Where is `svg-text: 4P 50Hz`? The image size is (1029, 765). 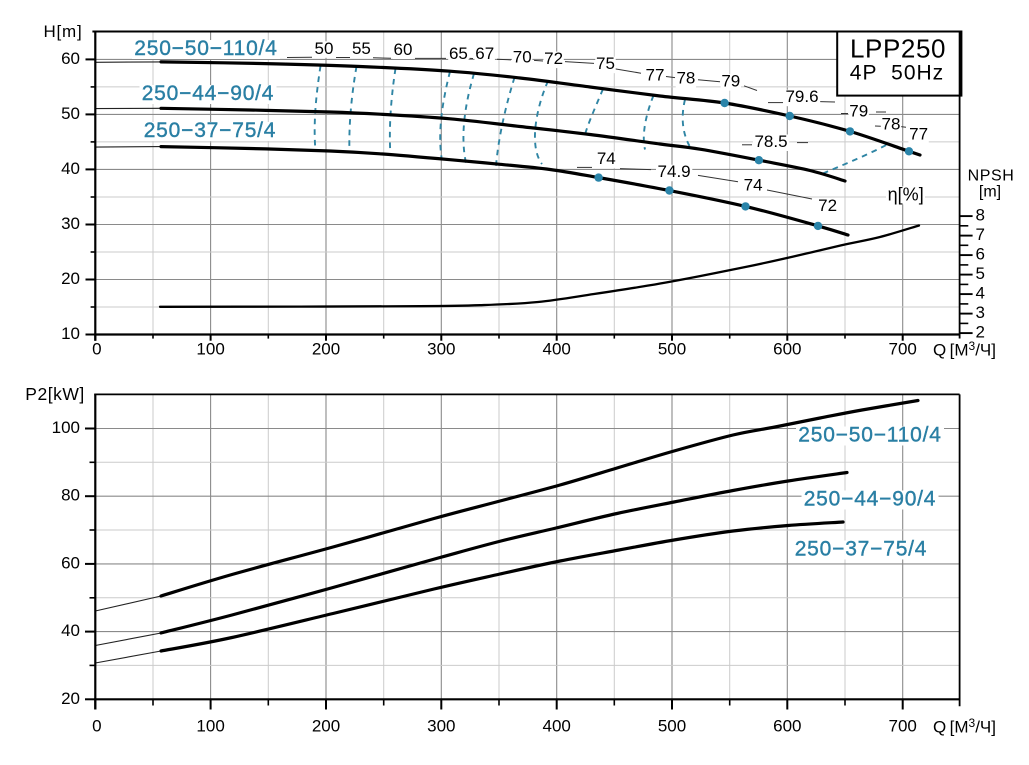
svg-text: 4P 50Hz is located at coordinates (897, 73).